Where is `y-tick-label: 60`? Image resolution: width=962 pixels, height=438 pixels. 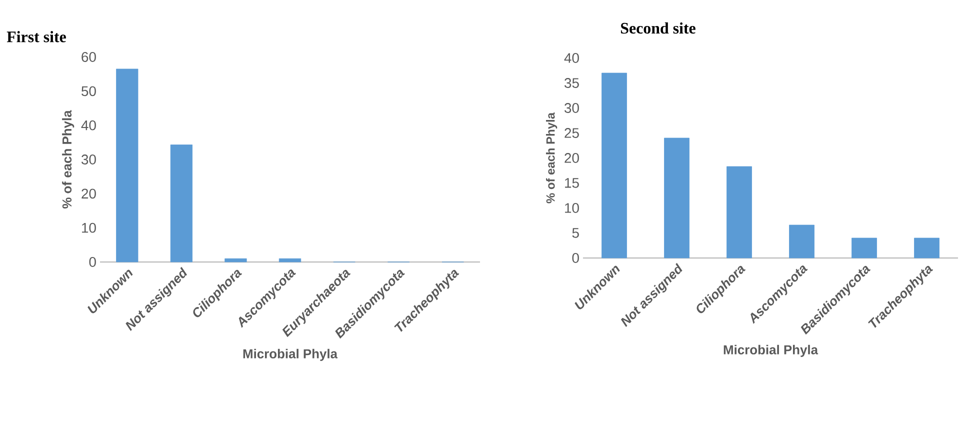
y-tick-label: 60 is located at coordinates (89, 57).